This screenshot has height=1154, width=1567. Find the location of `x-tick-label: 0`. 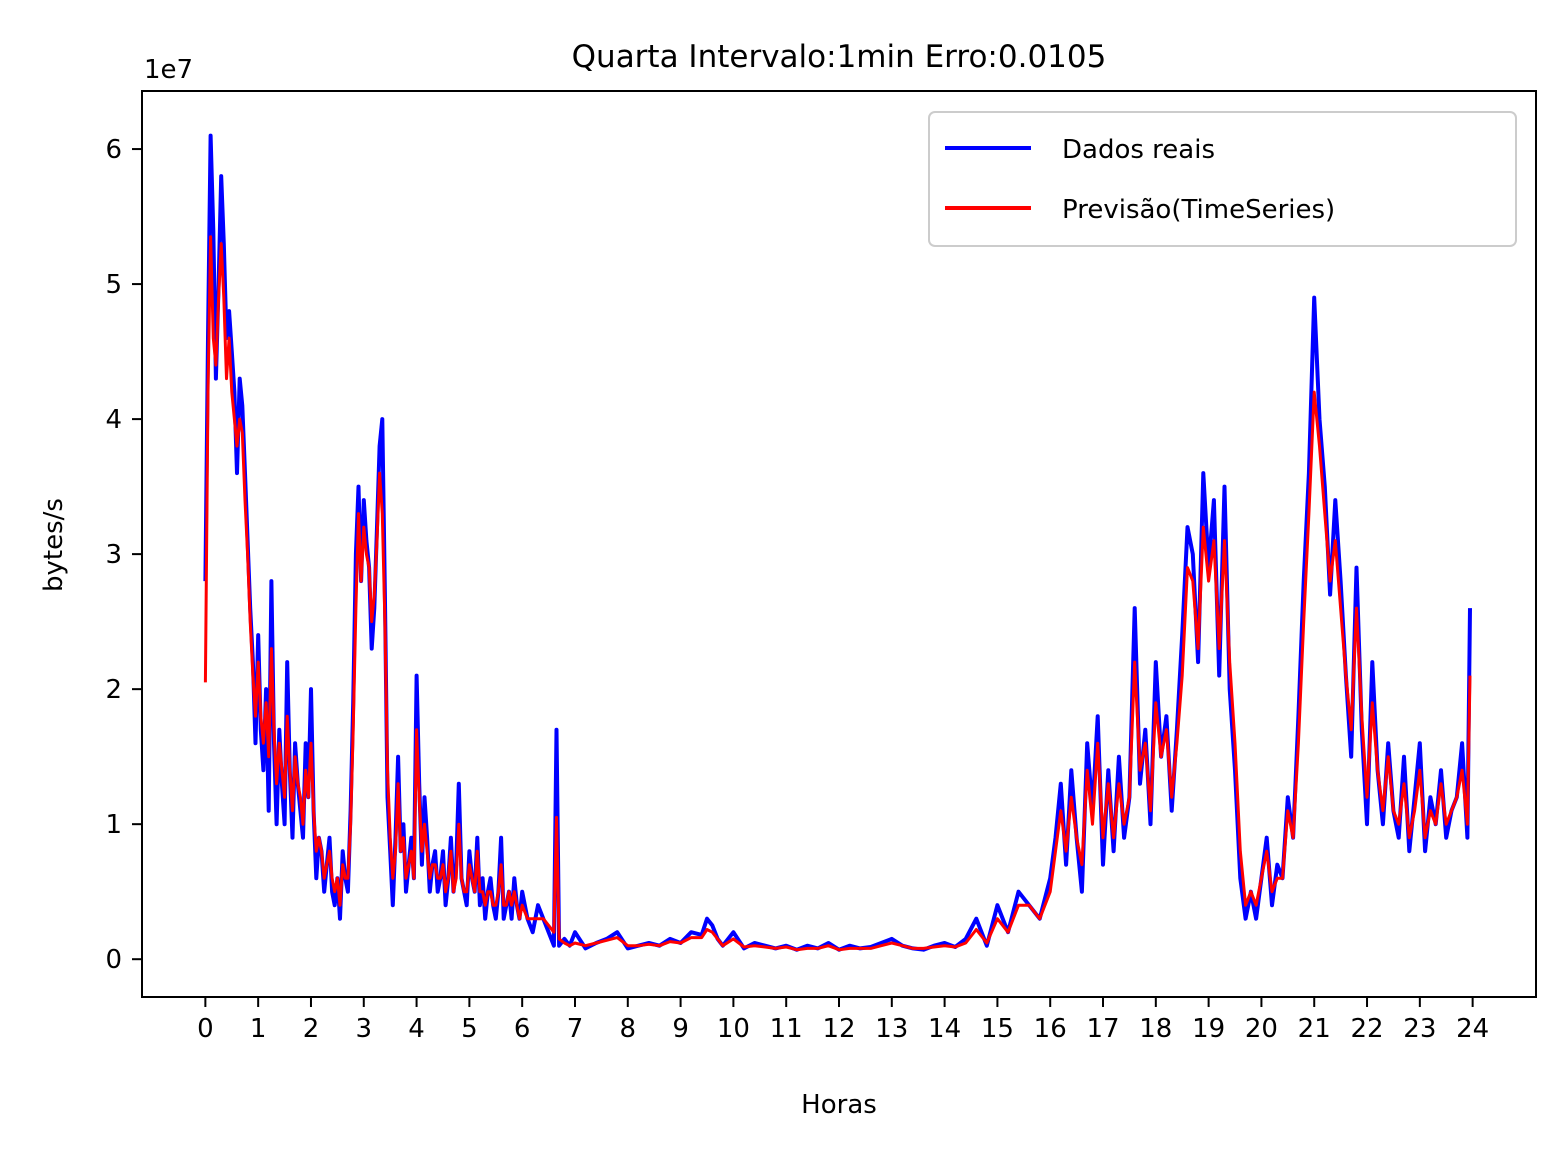

x-tick-label: 0 is located at coordinates (205, 1029).